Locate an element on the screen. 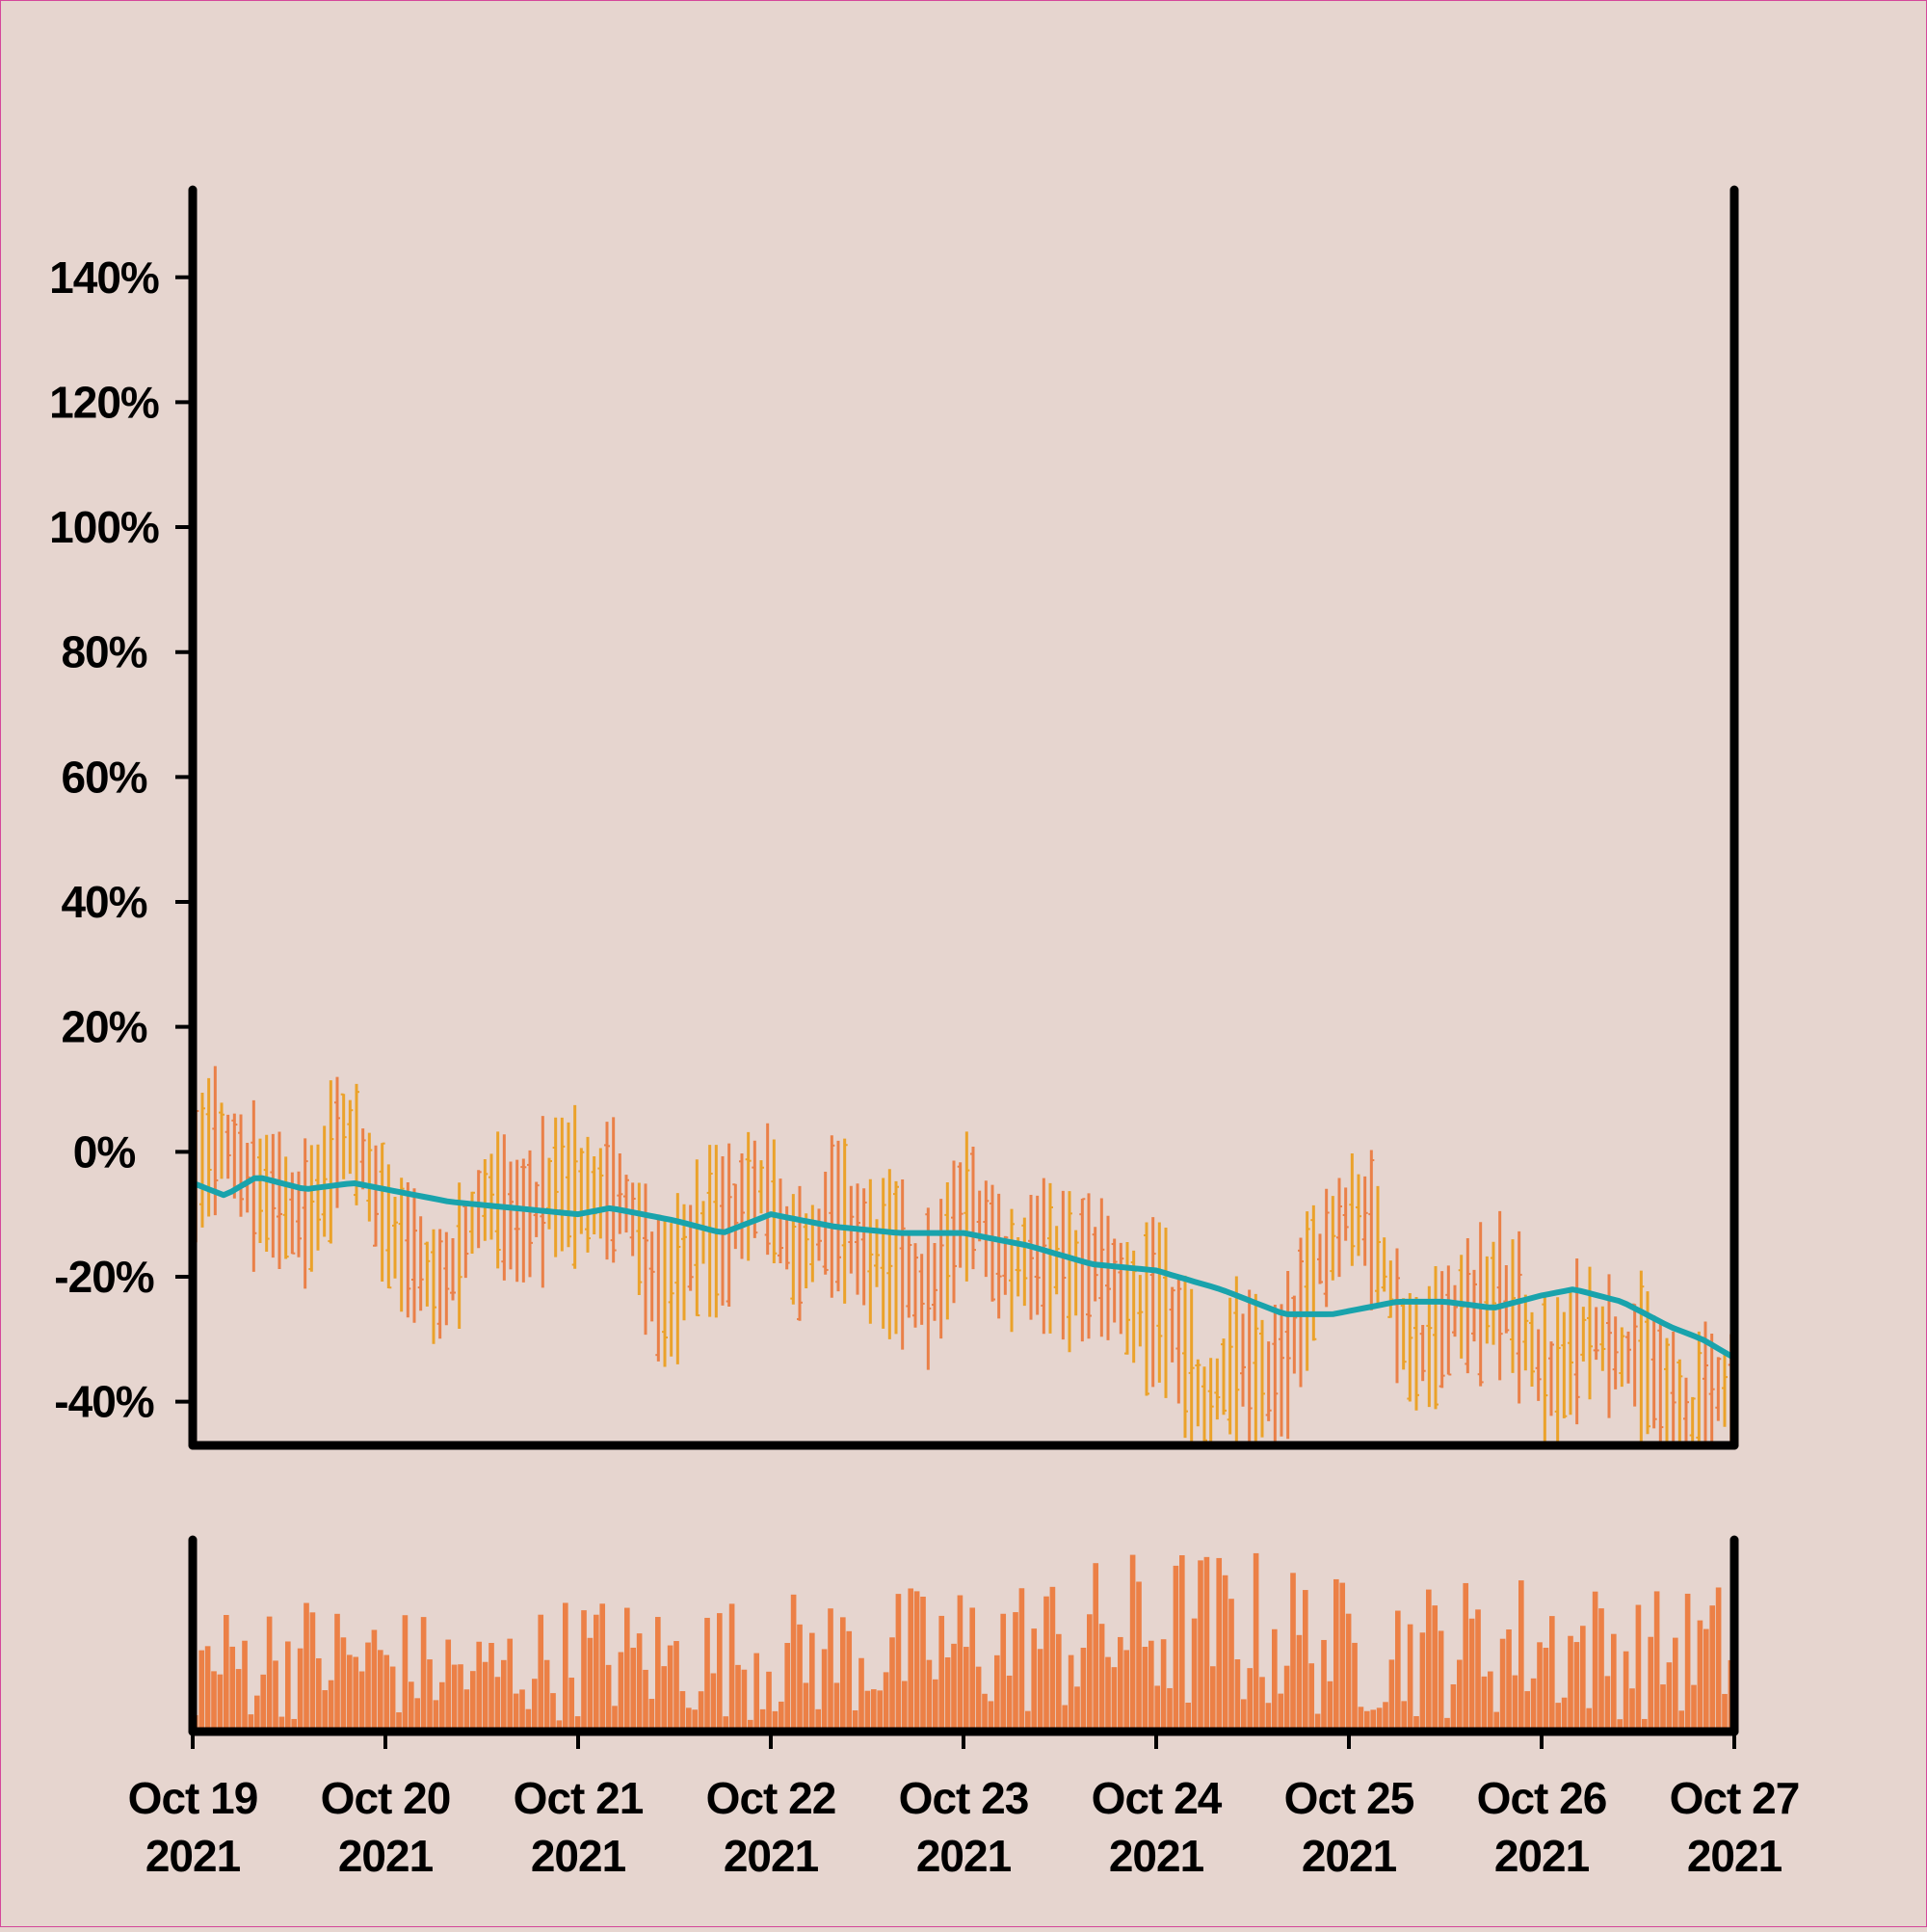 Image resolution: width=1927 pixels, height=1932 pixels. y-tick-label: 40% is located at coordinates (104, 902).